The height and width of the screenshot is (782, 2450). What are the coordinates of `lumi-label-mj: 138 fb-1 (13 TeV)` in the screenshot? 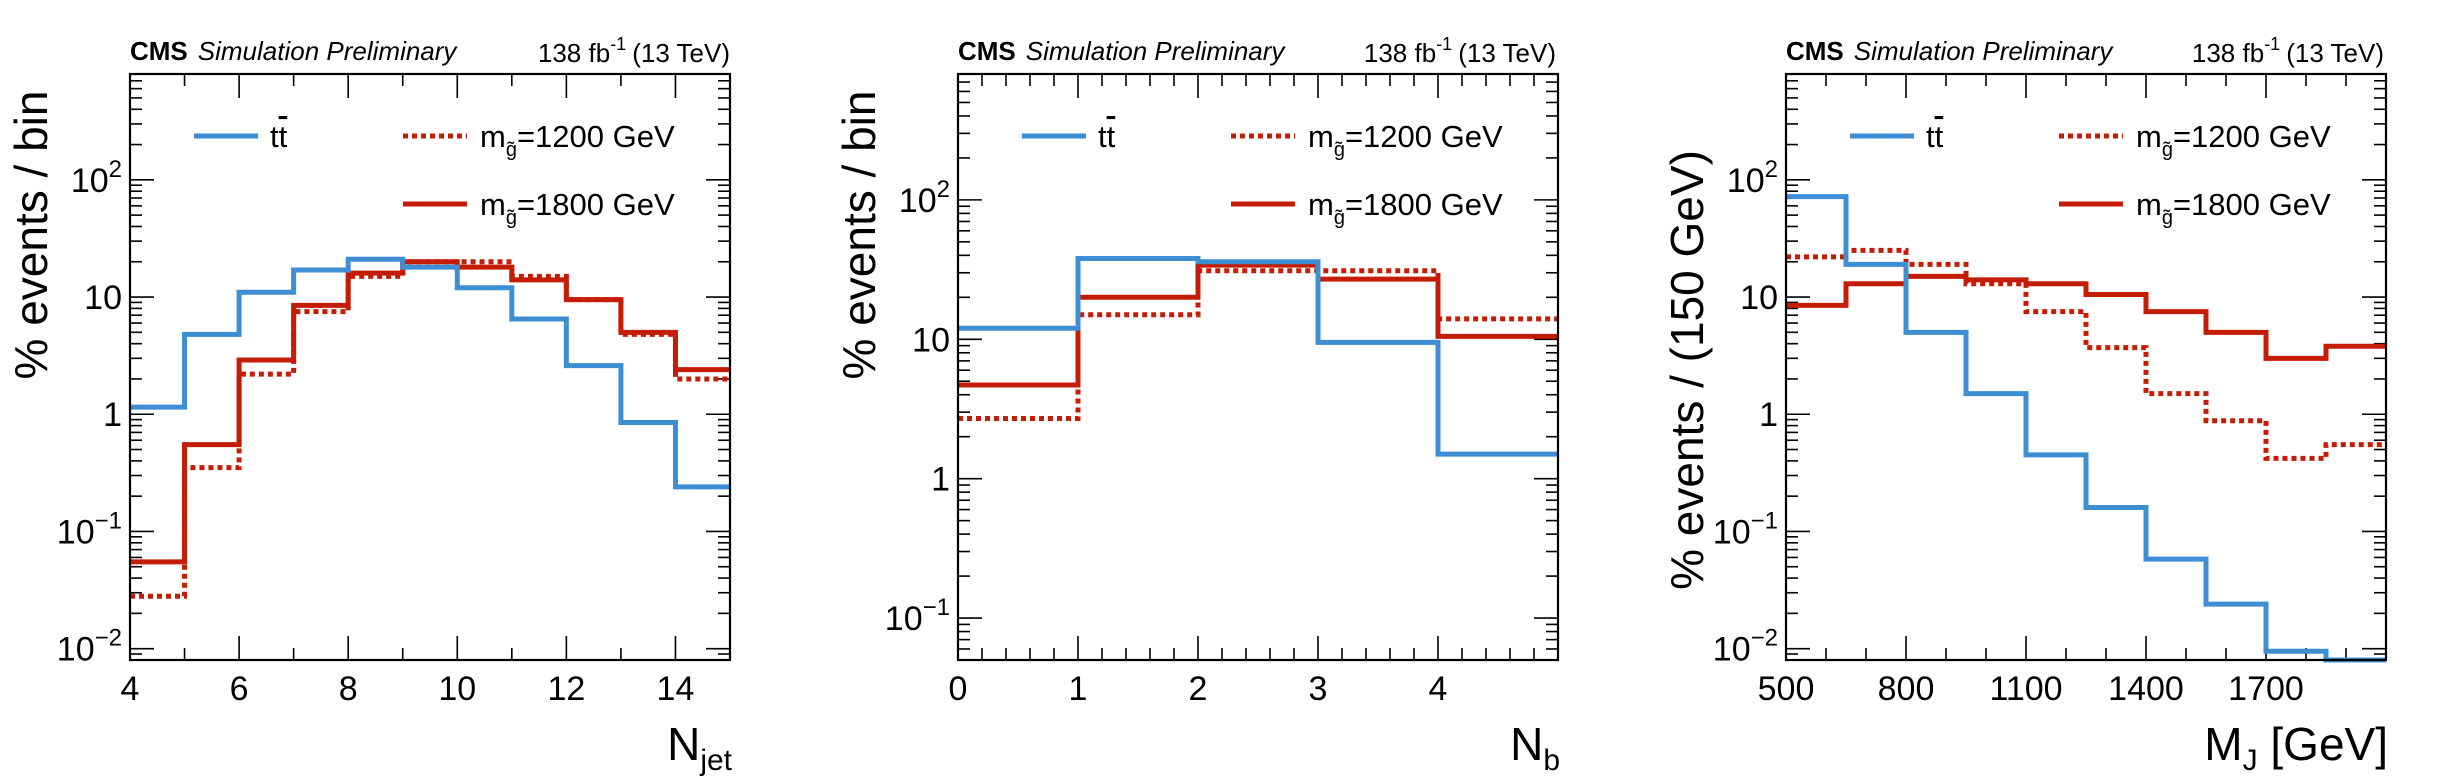 It's located at (2288, 51).